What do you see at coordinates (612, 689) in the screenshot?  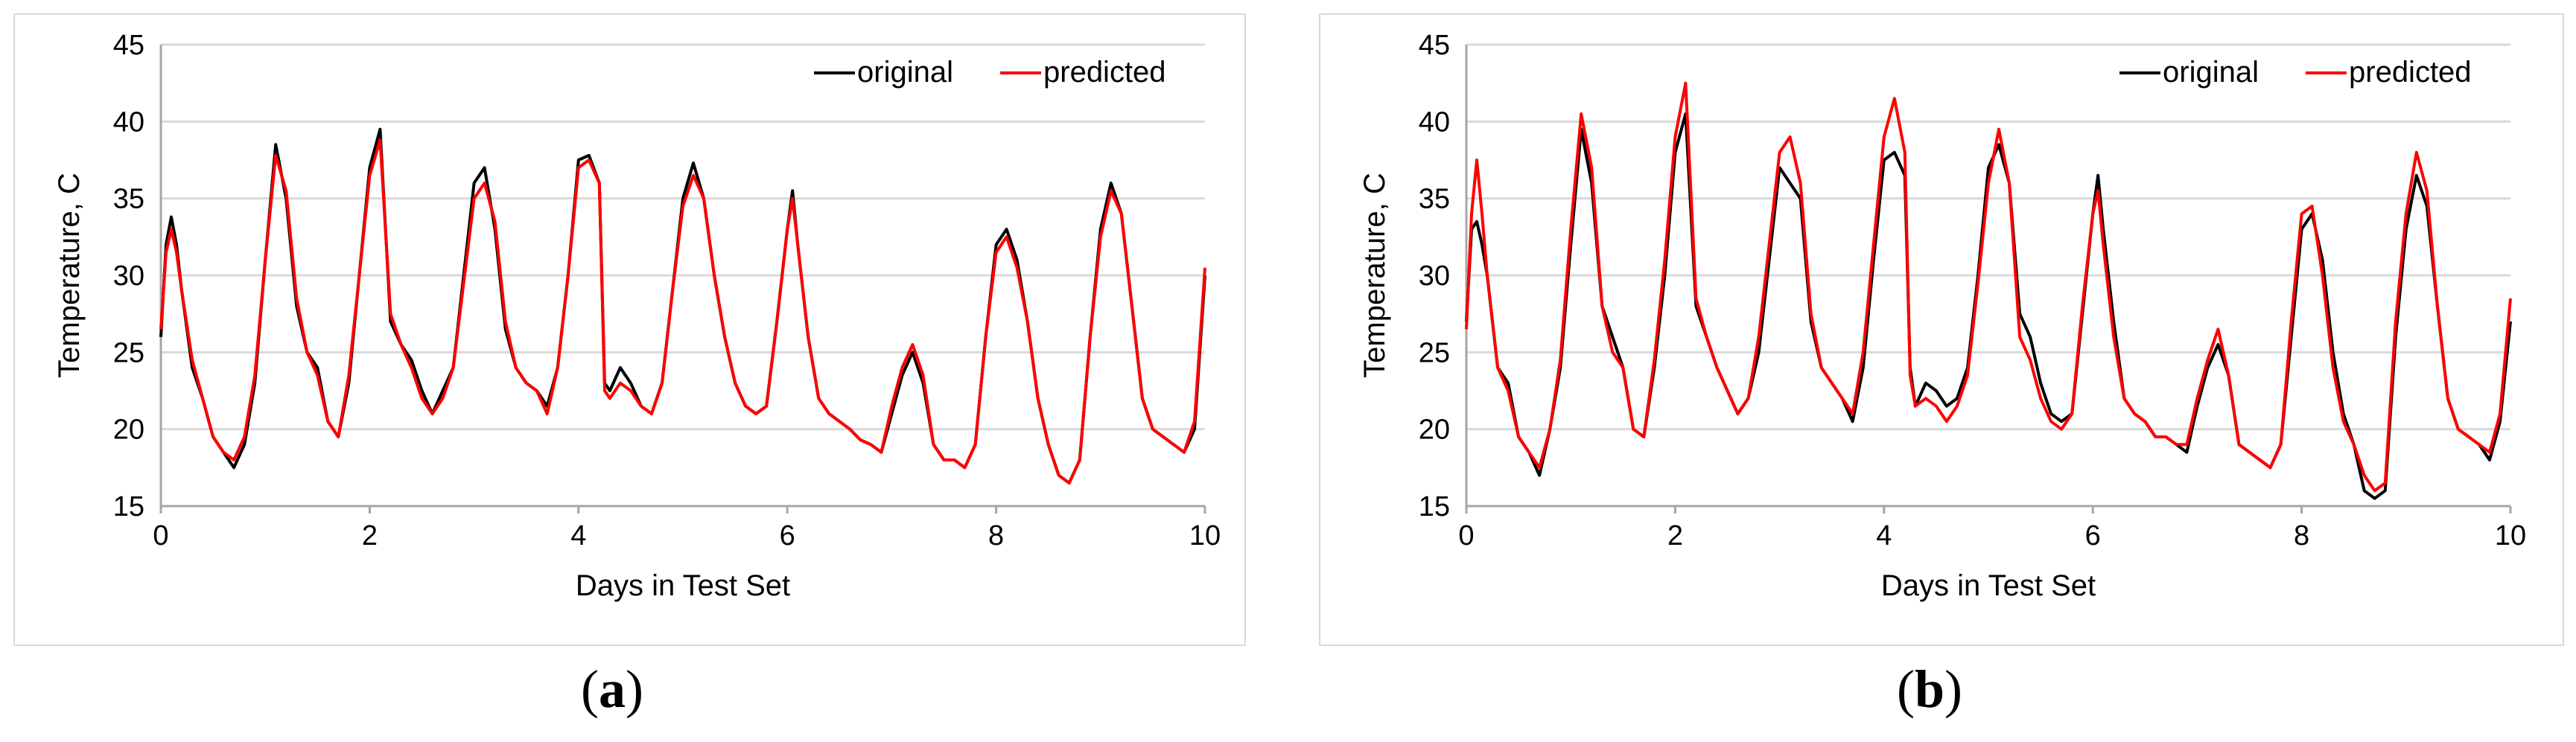 I see `panel-label-a: (a)` at bounding box center [612, 689].